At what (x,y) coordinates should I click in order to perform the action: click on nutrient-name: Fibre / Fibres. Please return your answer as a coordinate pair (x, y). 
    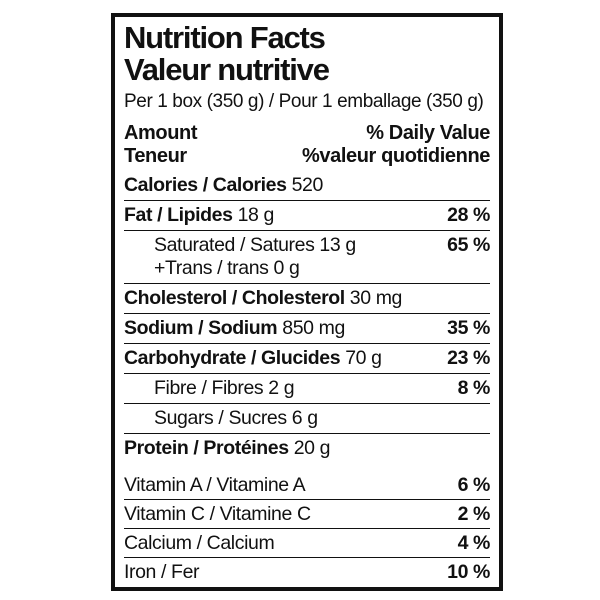
    Looking at the image, I should click on (209, 388).